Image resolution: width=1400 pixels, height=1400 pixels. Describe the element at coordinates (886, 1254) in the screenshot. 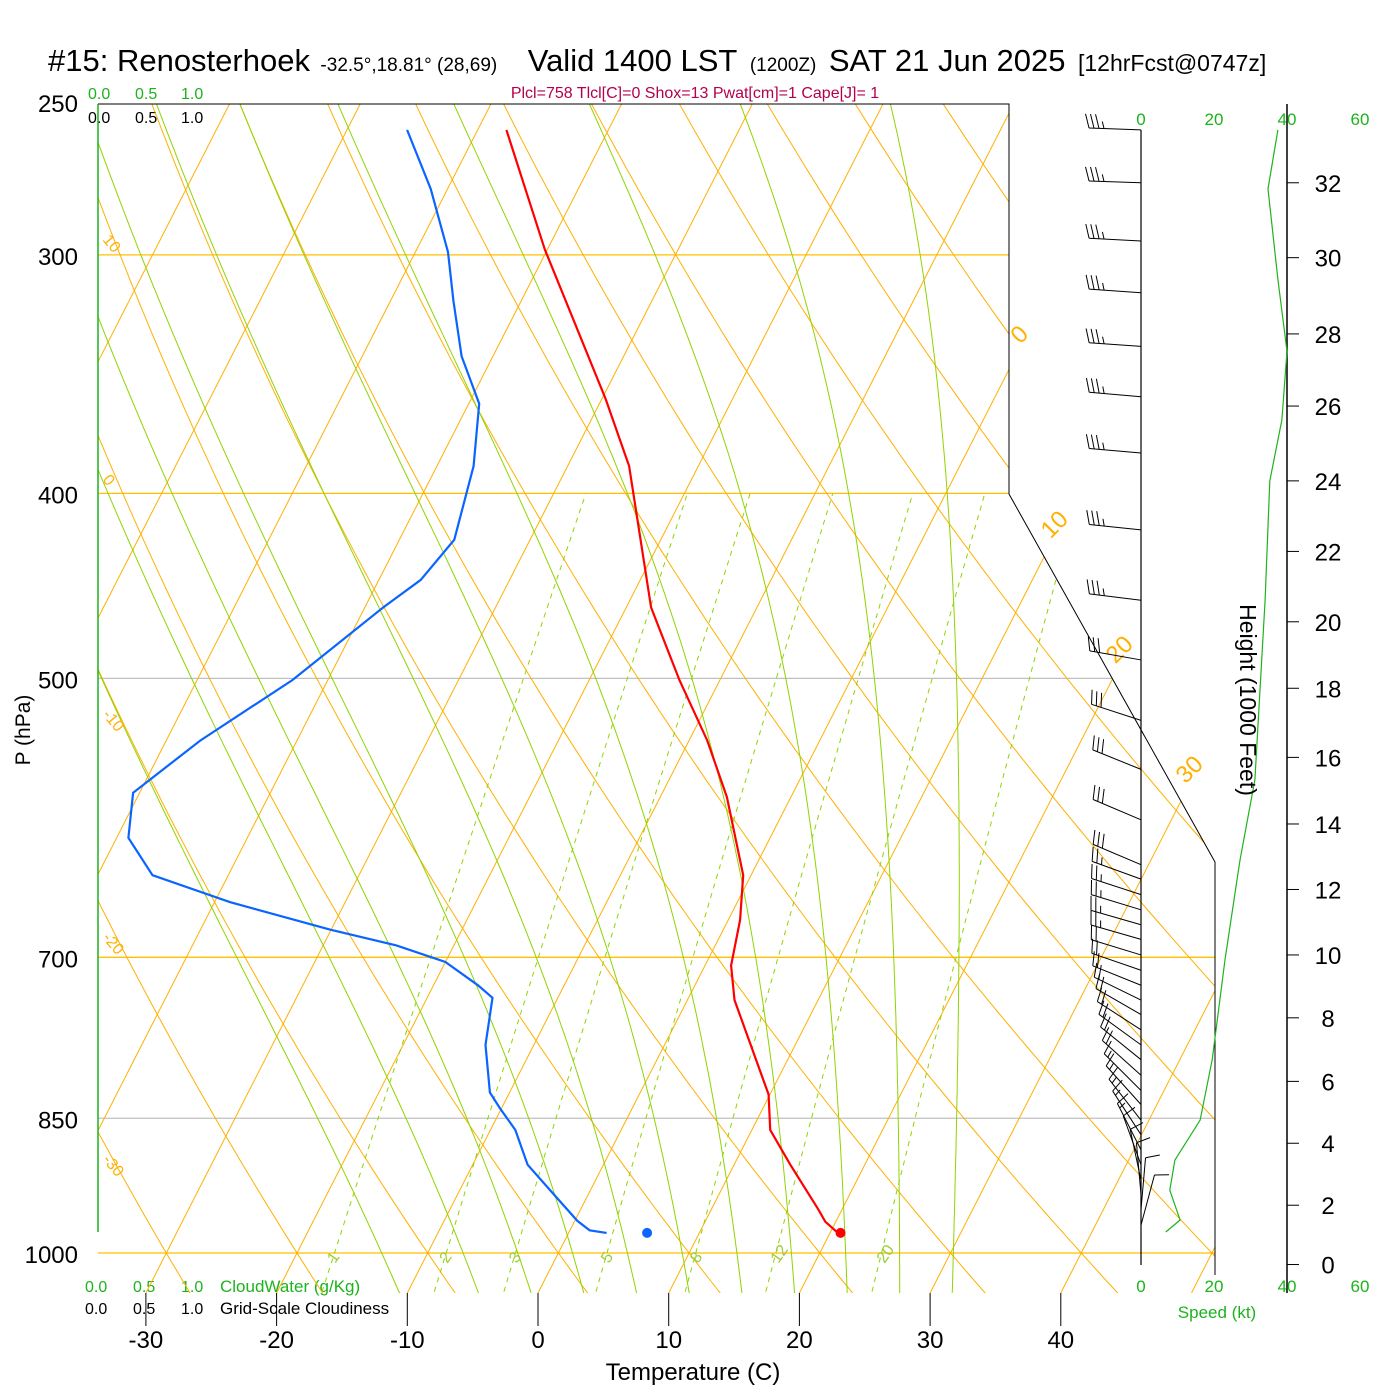

I see `mixing-ratio-label: 20` at that location.